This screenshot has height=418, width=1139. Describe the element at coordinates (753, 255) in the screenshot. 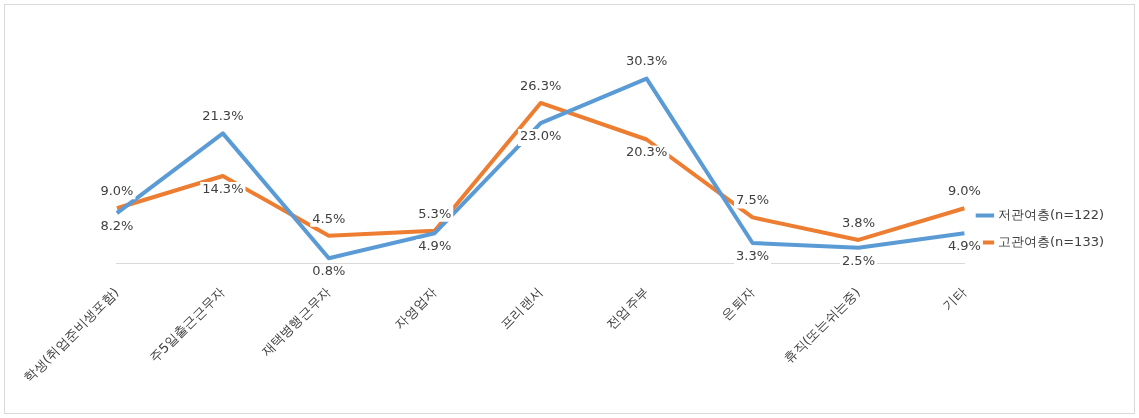

I see `data-label: 3.3%` at that location.